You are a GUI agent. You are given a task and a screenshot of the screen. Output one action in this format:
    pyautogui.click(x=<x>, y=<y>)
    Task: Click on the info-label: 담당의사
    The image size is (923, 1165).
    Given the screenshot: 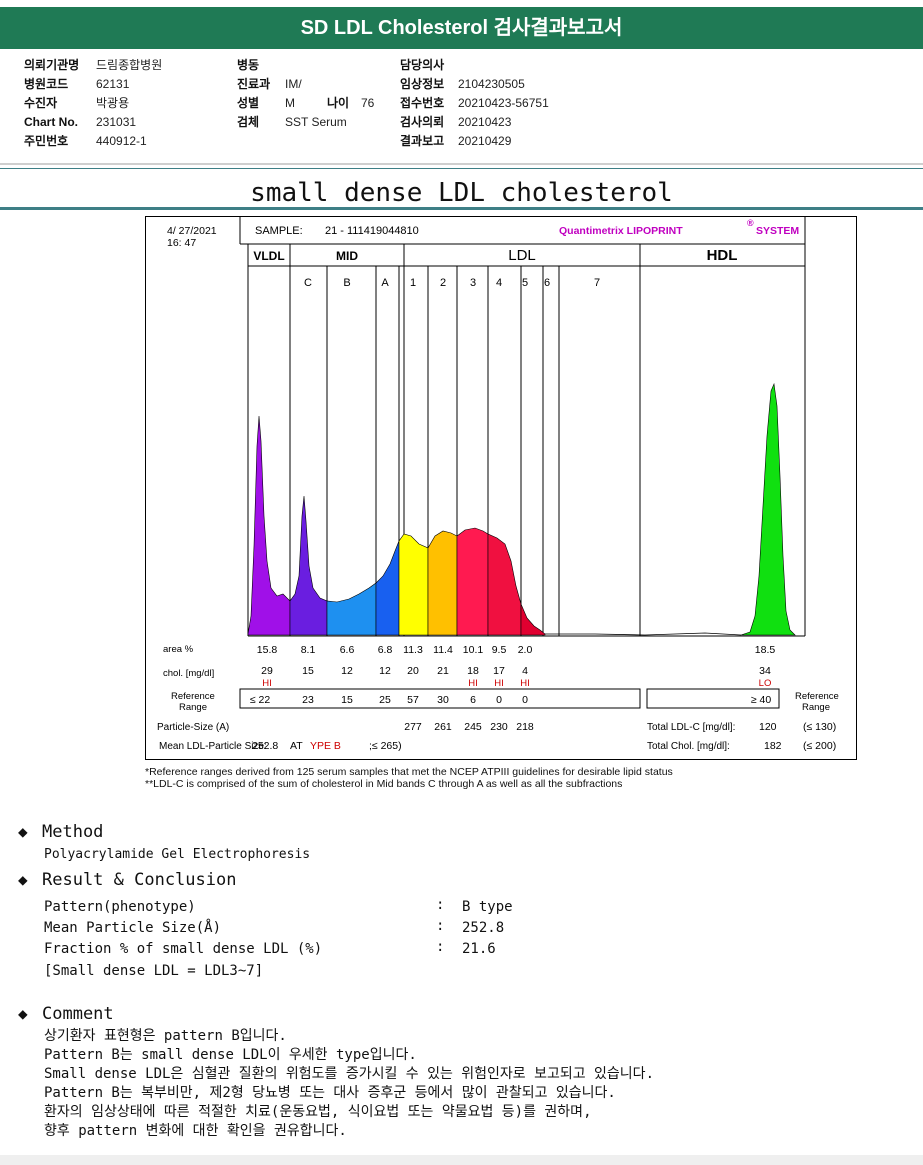 What is the action you would take?
    pyautogui.click(x=422, y=65)
    